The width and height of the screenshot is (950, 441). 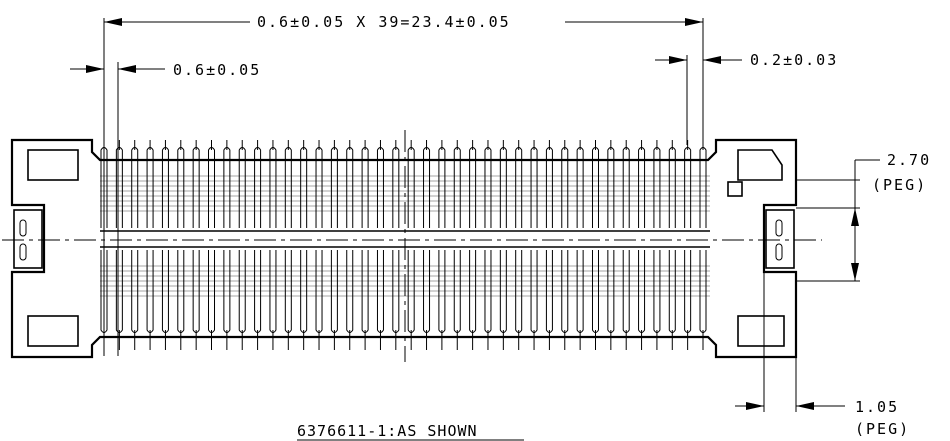 What do you see at coordinates (760, 165) in the screenshot?
I see `right-top-pocket` at bounding box center [760, 165].